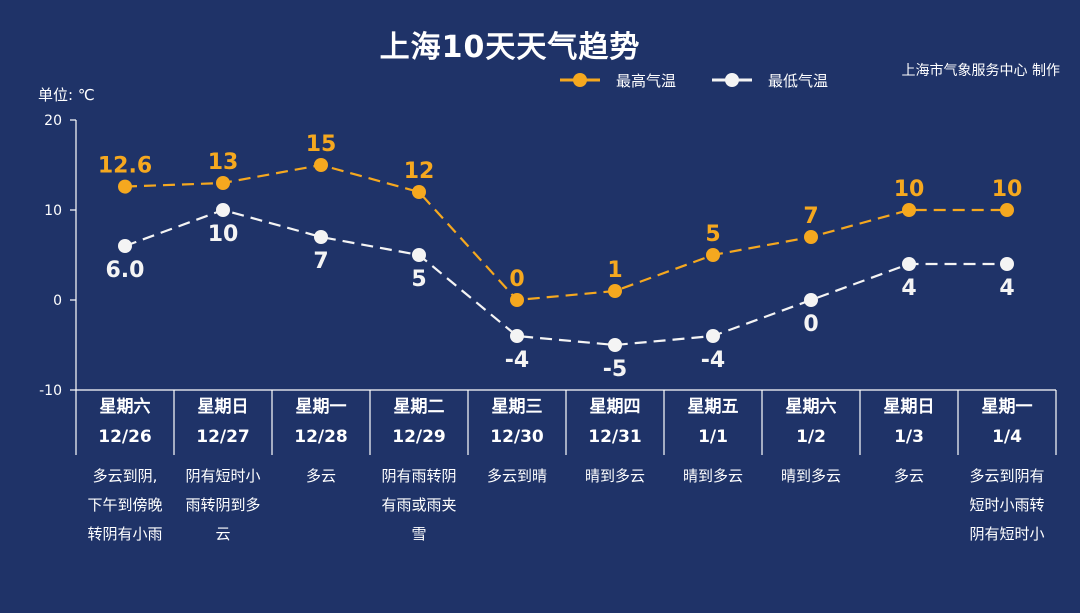 This screenshot has height=613, width=1080. Describe the element at coordinates (614, 270) in the screenshot. I see `data-label: 1` at that location.